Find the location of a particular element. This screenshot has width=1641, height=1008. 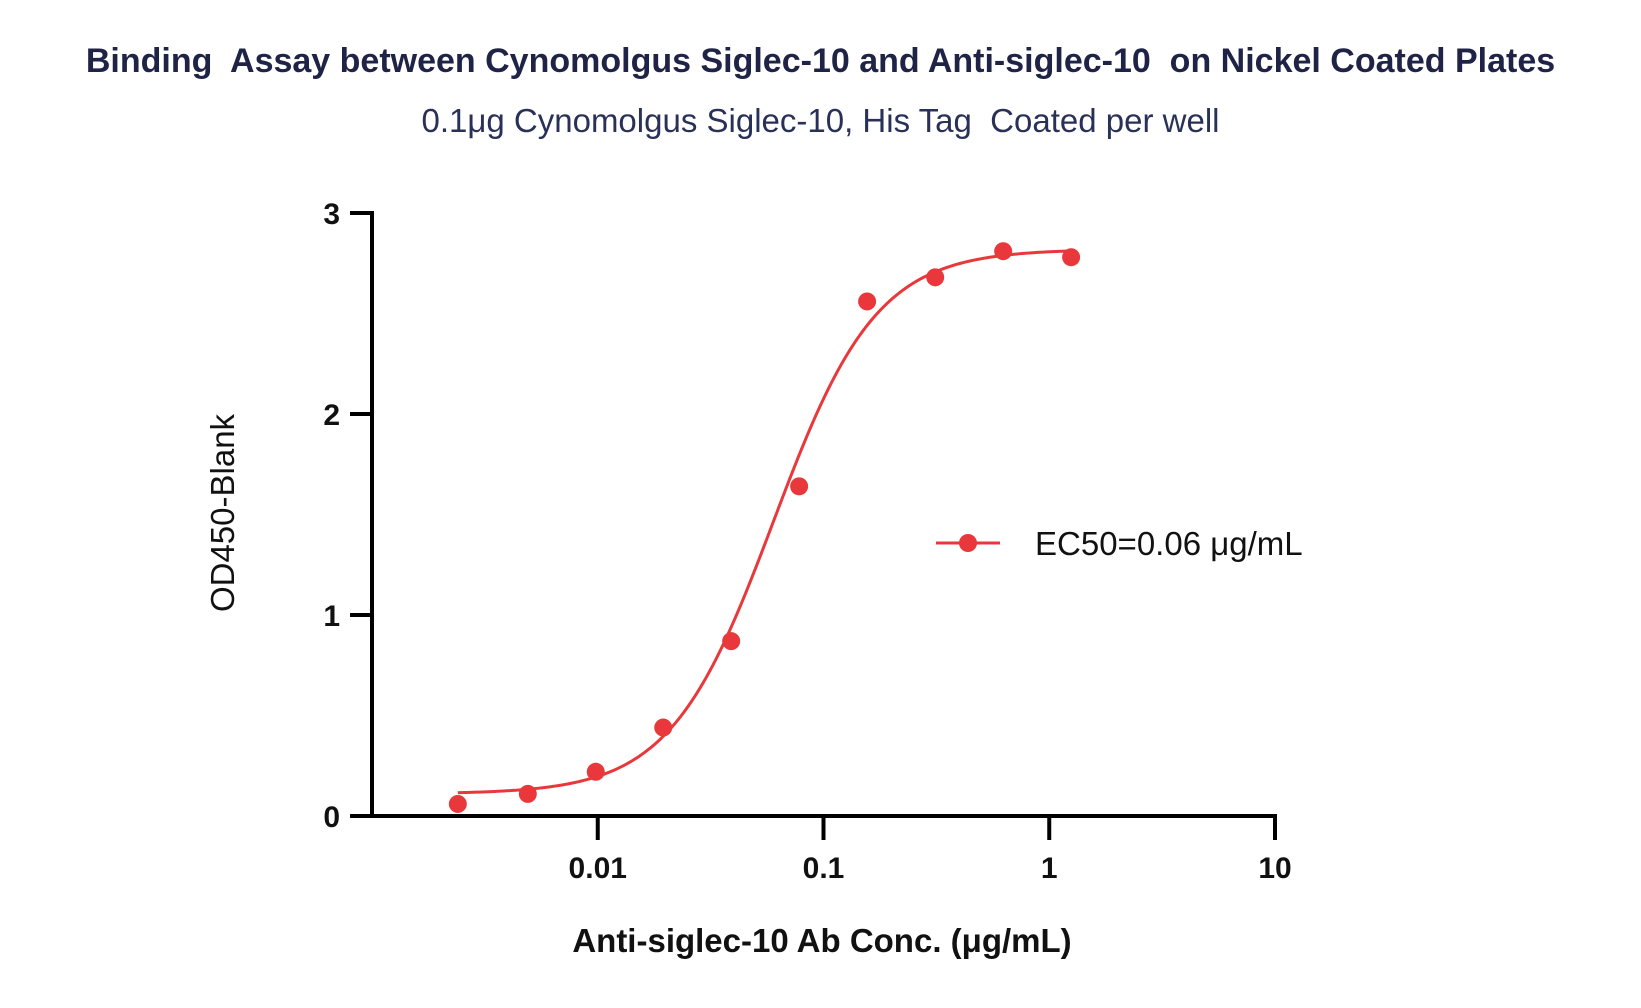

legend-label: EC50=0.06 μg/mL is located at coordinates (1169, 543).